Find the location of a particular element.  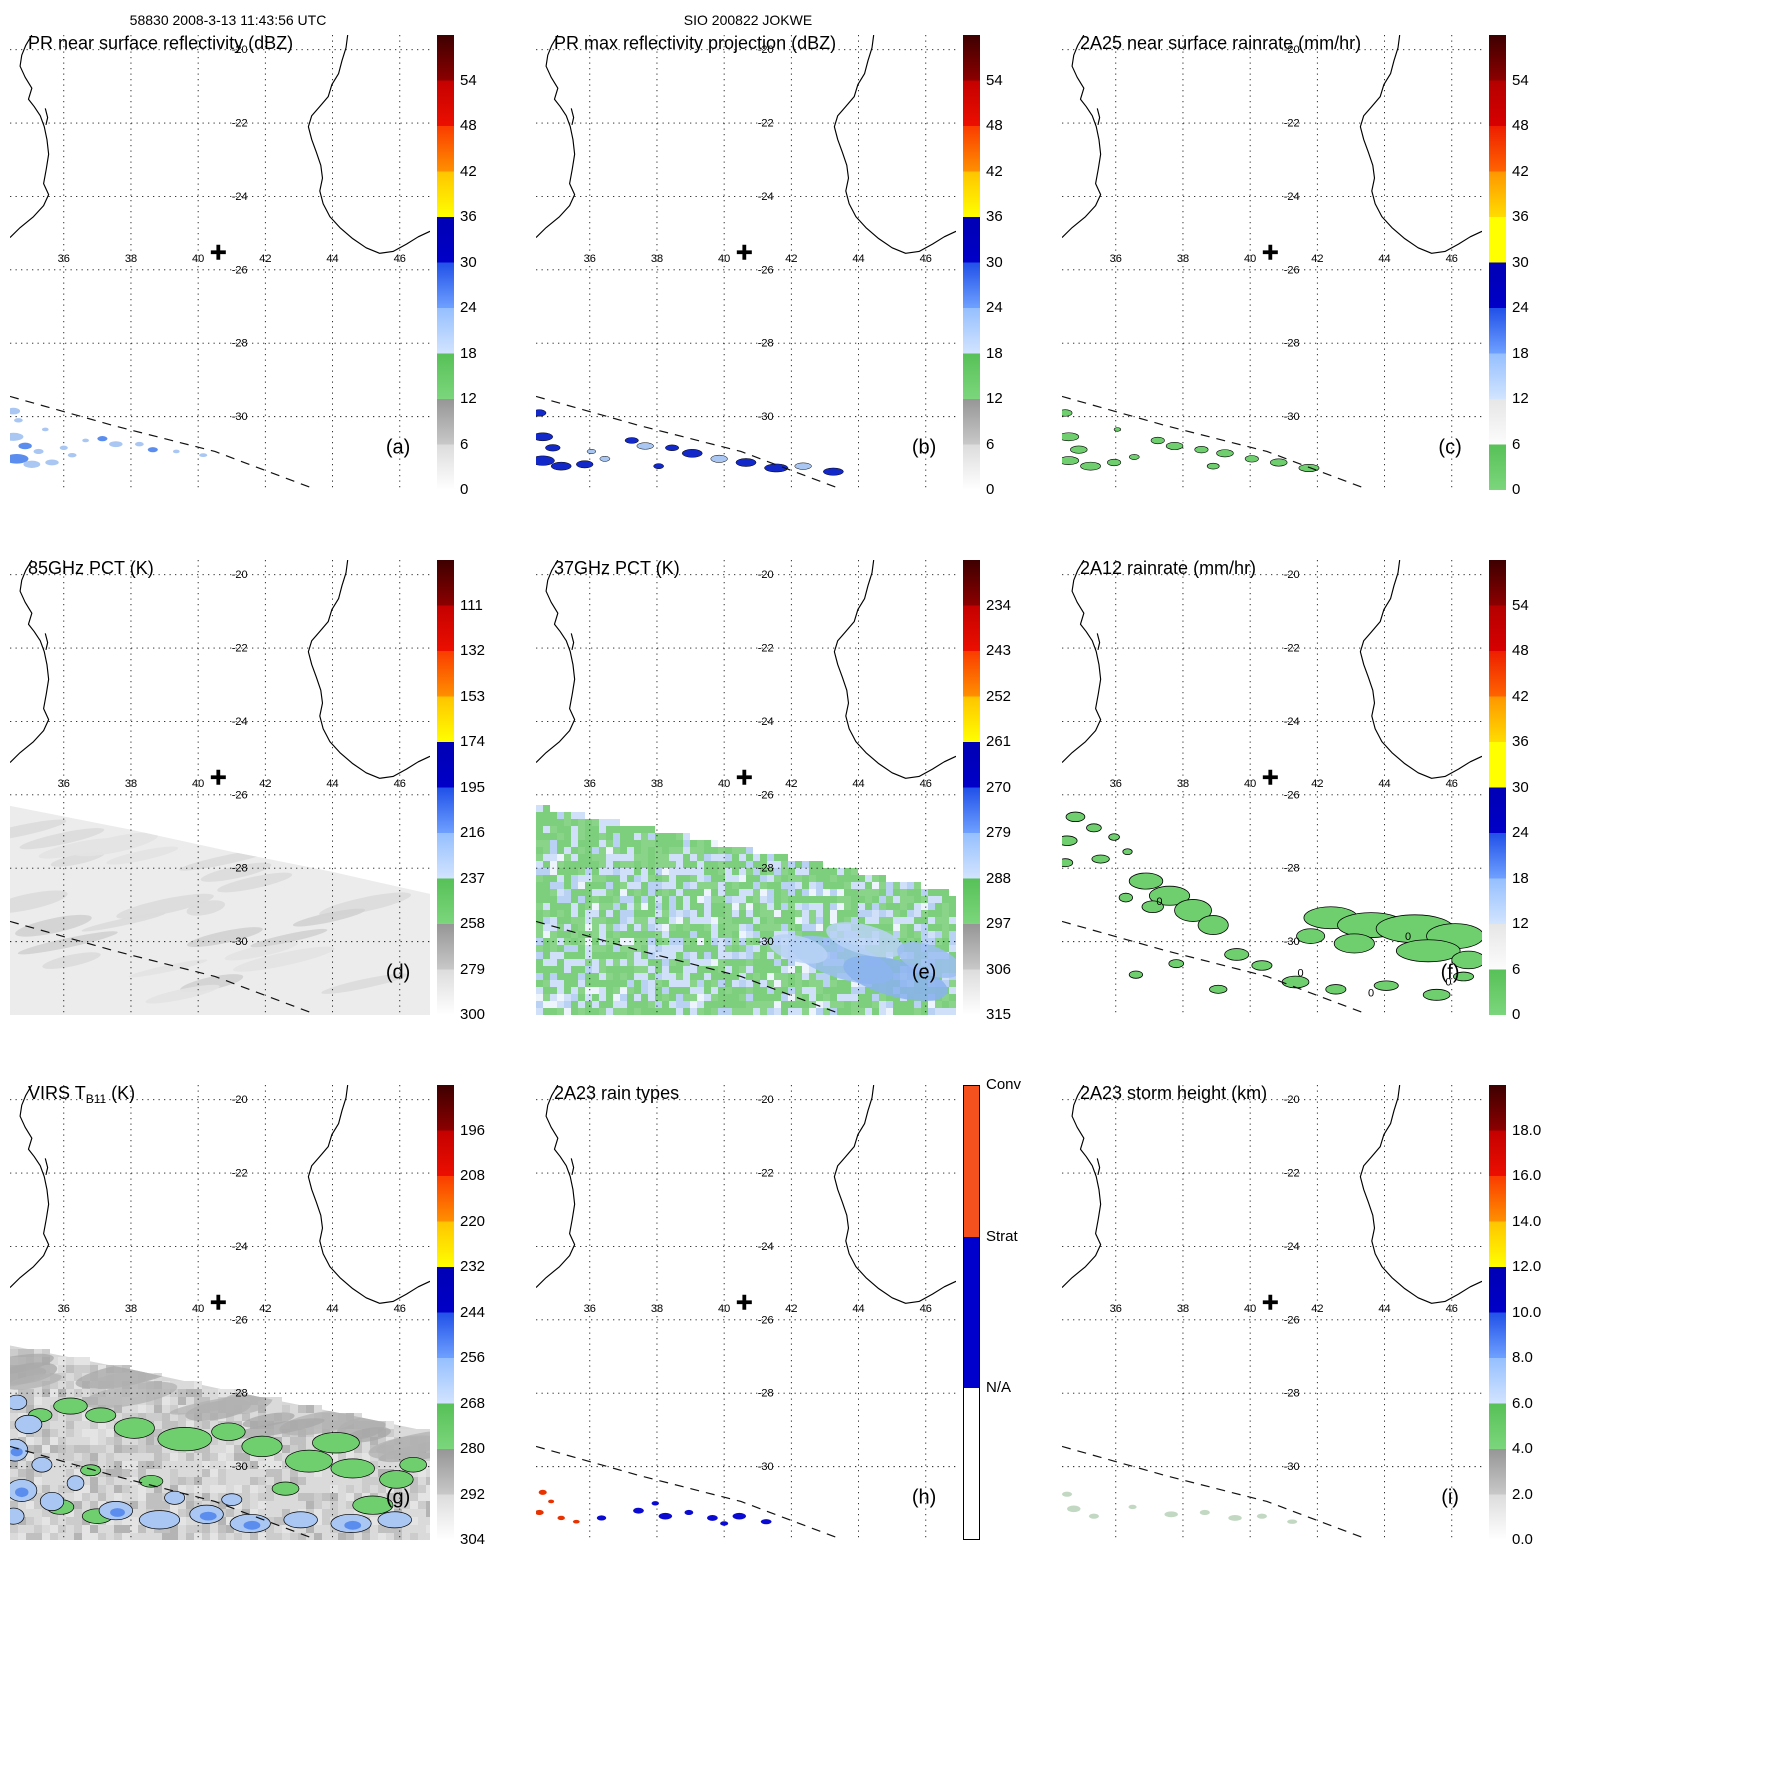

lat-label: -20 is located at coordinates (240, 575).